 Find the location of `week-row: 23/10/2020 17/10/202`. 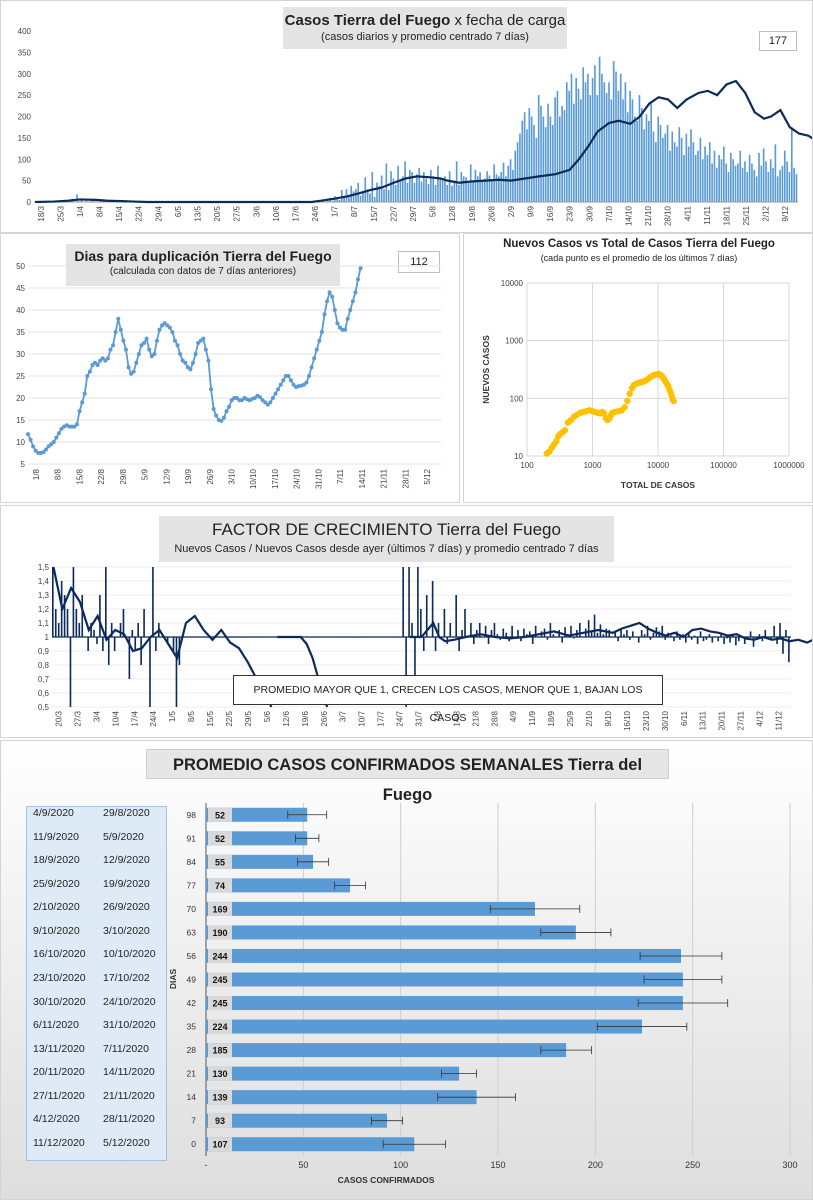

week-row: 23/10/2020 17/10/202 is located at coordinates (97, 979).